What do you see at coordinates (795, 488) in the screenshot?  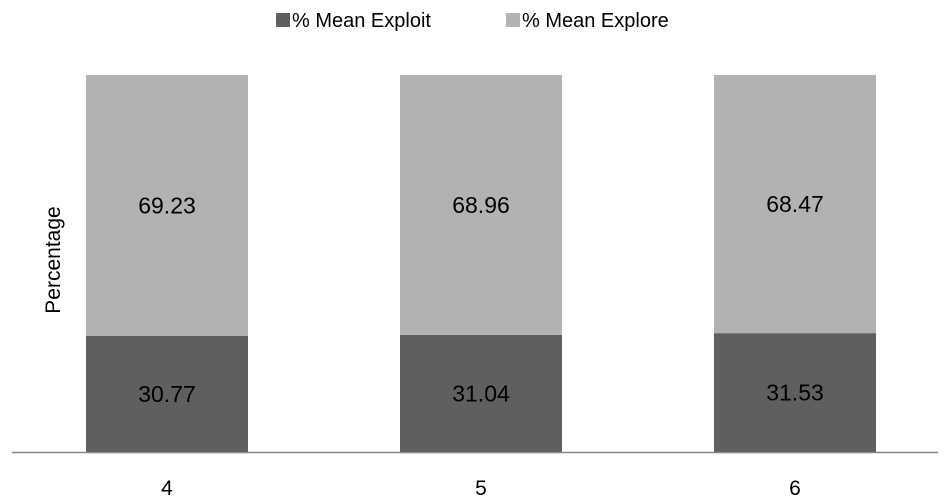 I see `x-tick-label-6: 6` at bounding box center [795, 488].